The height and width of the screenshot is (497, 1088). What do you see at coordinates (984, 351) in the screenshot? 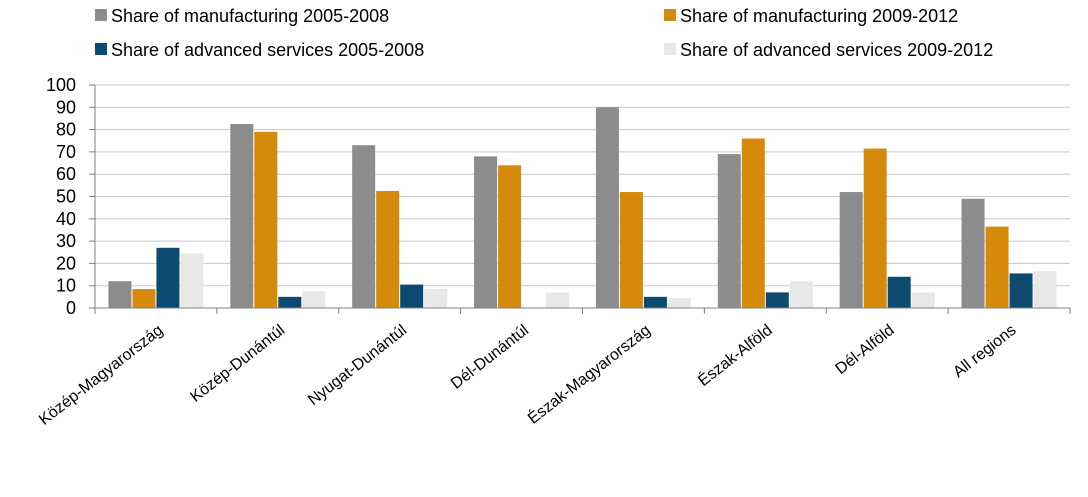
I see `x-tick-label: All regions` at bounding box center [984, 351].